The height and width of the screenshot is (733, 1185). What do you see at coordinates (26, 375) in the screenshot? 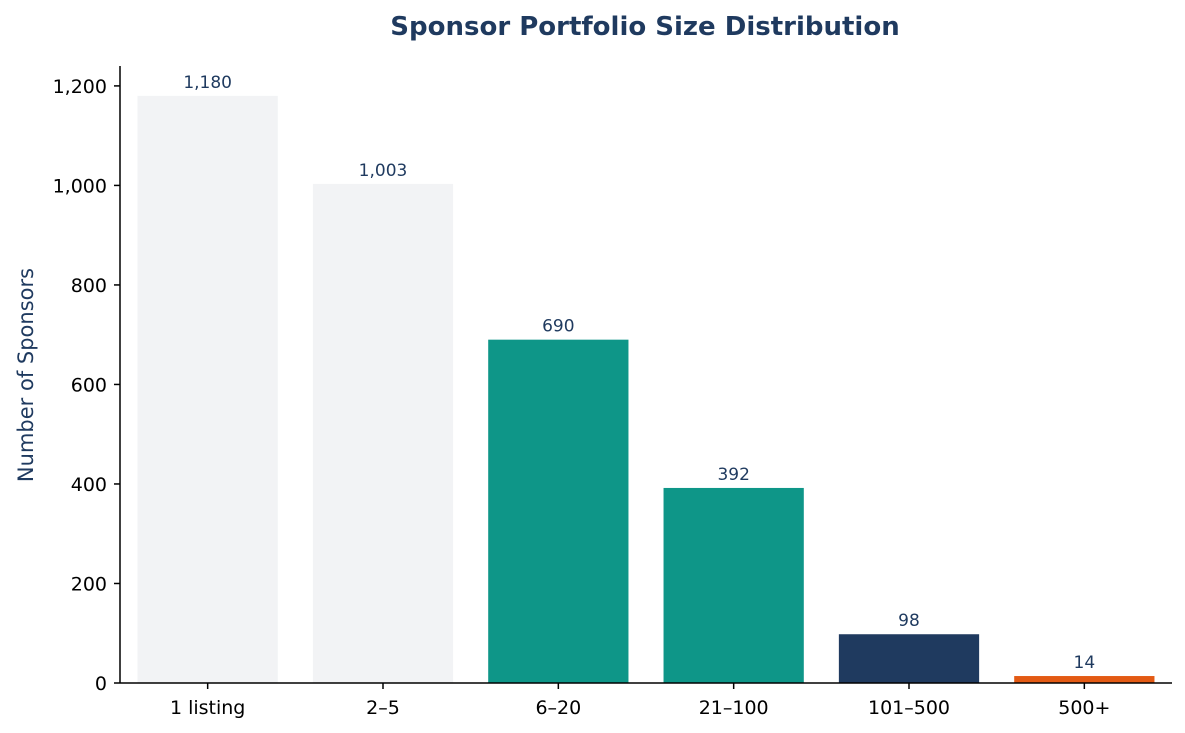
I see `y-axis-label: Number of Sponsors` at bounding box center [26, 375].